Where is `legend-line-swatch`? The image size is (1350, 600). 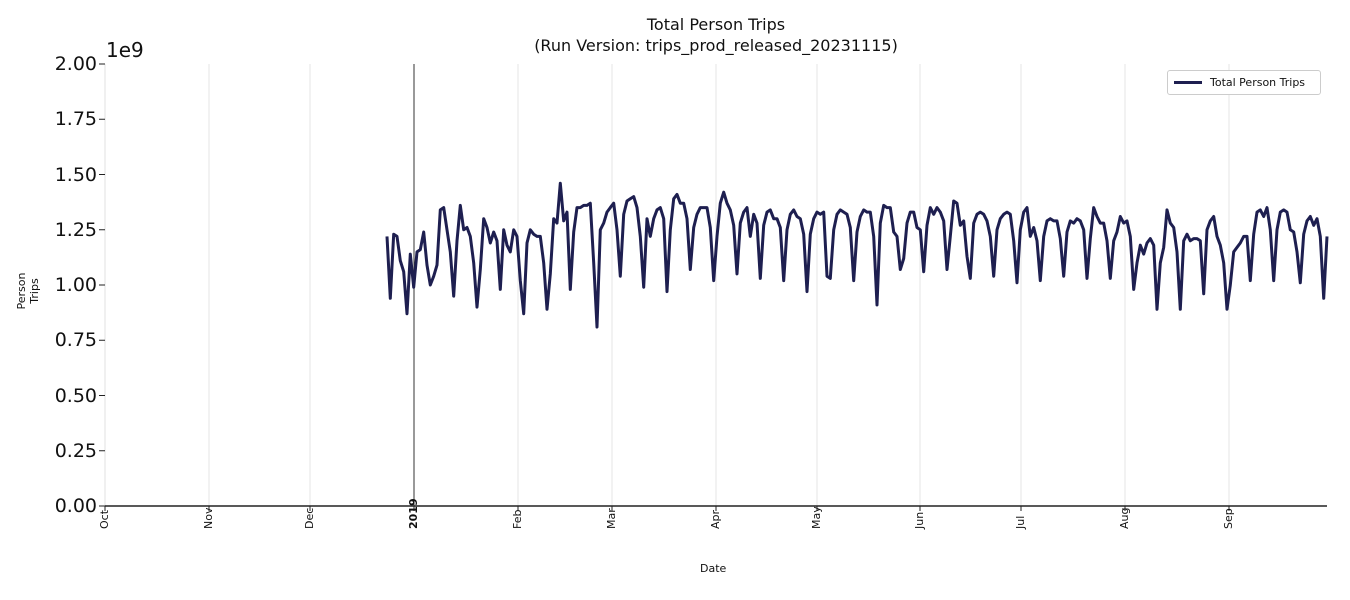
legend-line-swatch is located at coordinates (1188, 82).